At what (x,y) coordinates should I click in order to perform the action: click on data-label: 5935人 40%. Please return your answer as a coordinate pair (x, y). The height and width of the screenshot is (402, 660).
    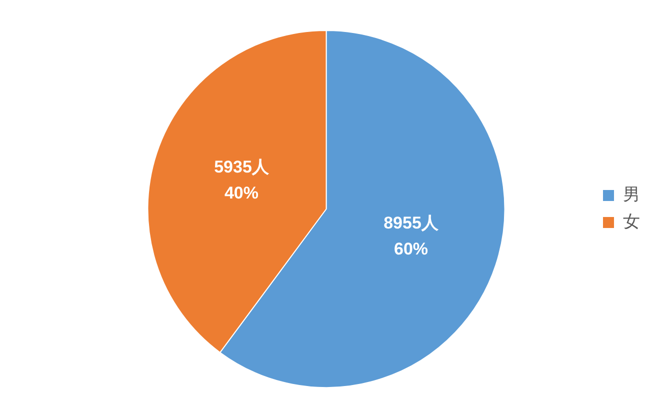
    Looking at the image, I should click on (242, 180).